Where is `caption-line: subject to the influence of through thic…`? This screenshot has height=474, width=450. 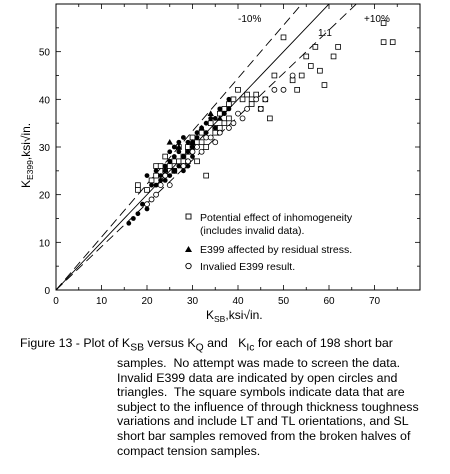 caption-line: subject to the influence of through thic… is located at coordinates (268, 406).